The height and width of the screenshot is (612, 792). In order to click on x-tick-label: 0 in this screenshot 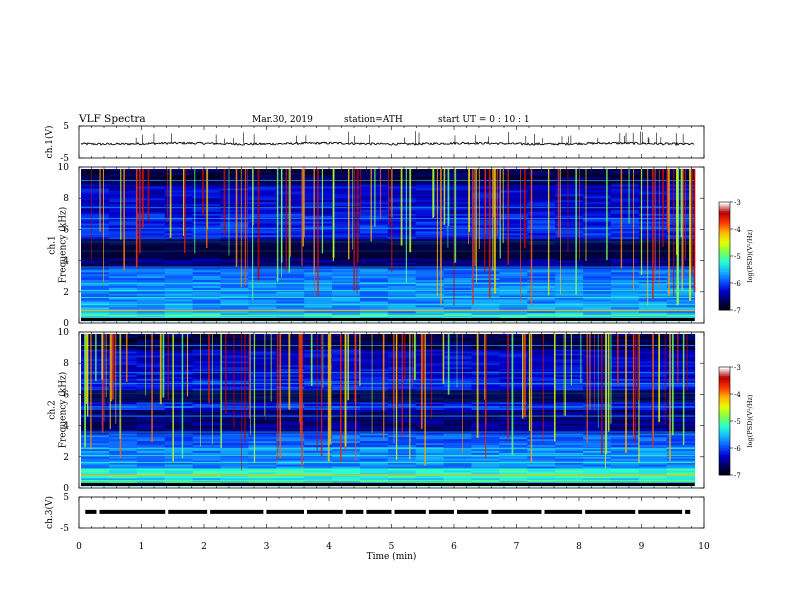, I will do `click(79, 547)`.